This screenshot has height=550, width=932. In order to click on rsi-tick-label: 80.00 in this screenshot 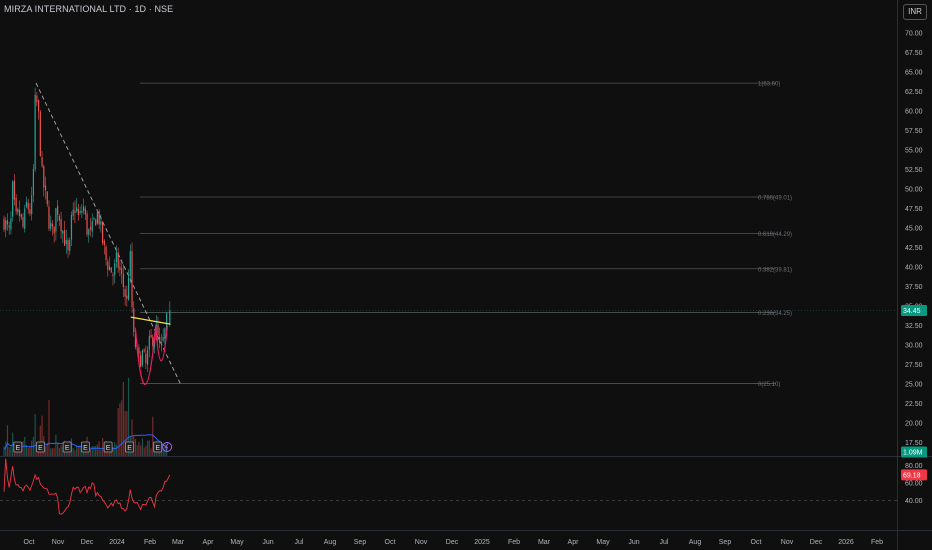, I will do `click(914, 466)`.